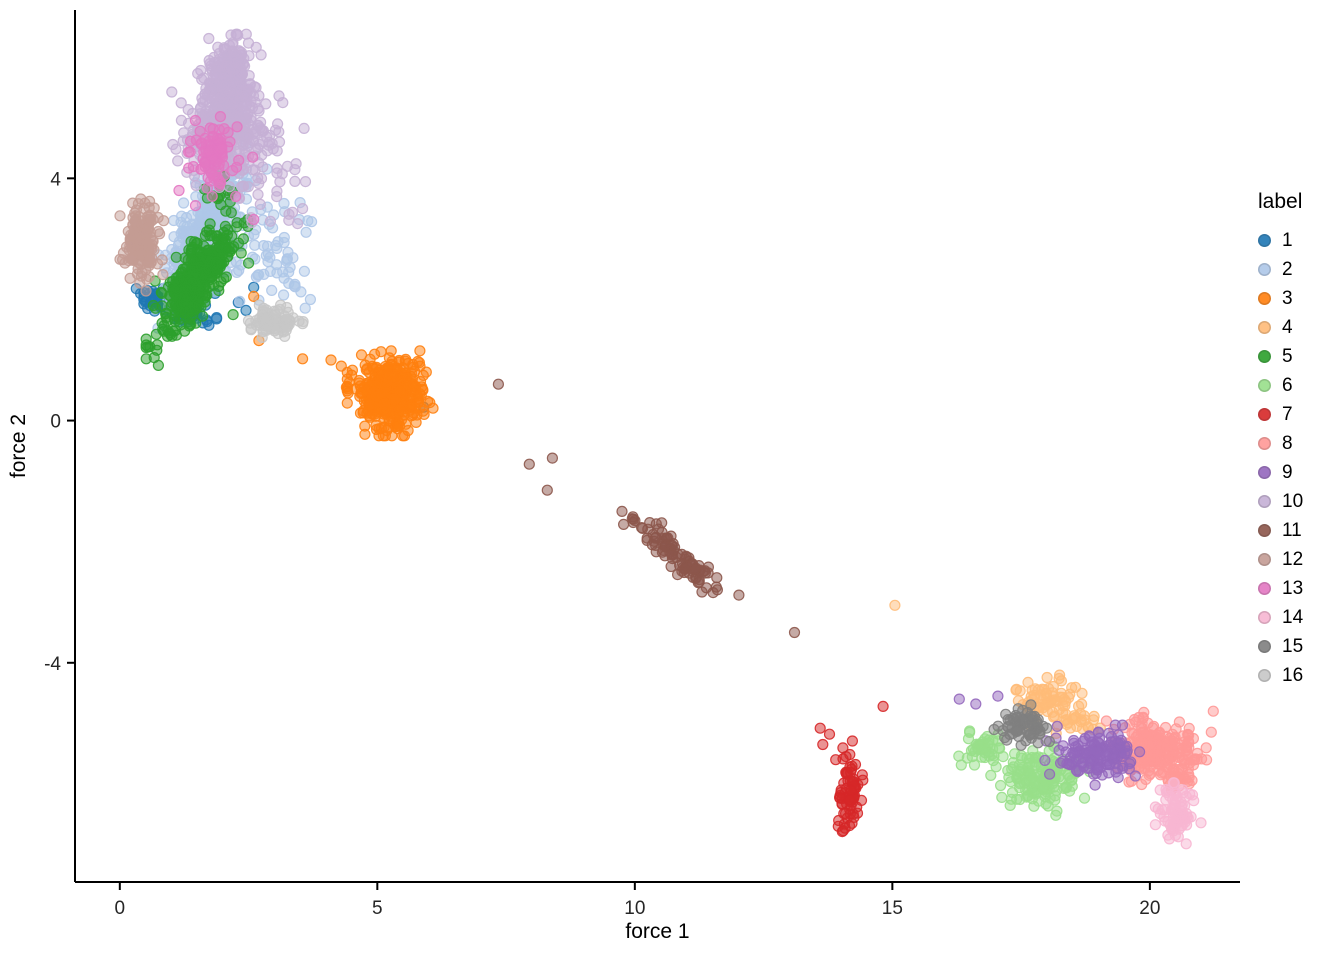  I want to click on series-11-points, so click(646, 508).